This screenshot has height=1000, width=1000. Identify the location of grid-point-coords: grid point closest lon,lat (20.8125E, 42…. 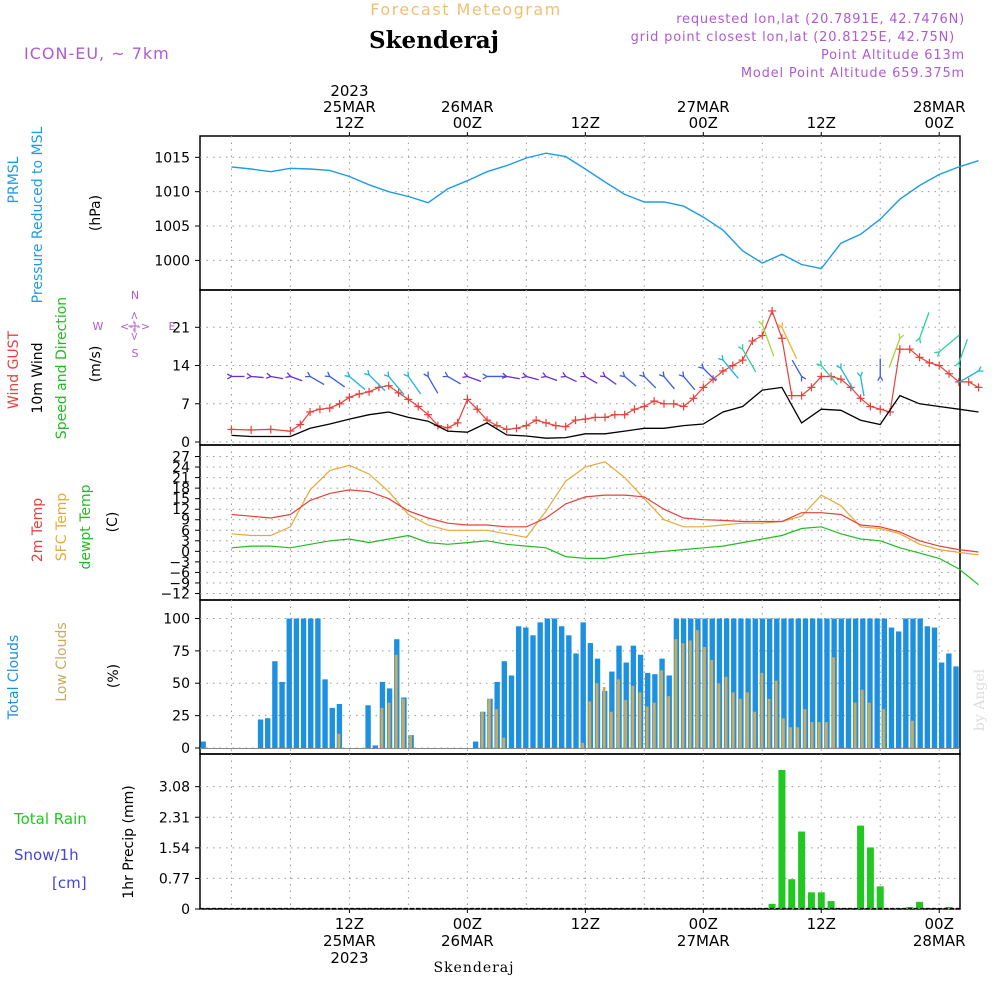
(793, 37).